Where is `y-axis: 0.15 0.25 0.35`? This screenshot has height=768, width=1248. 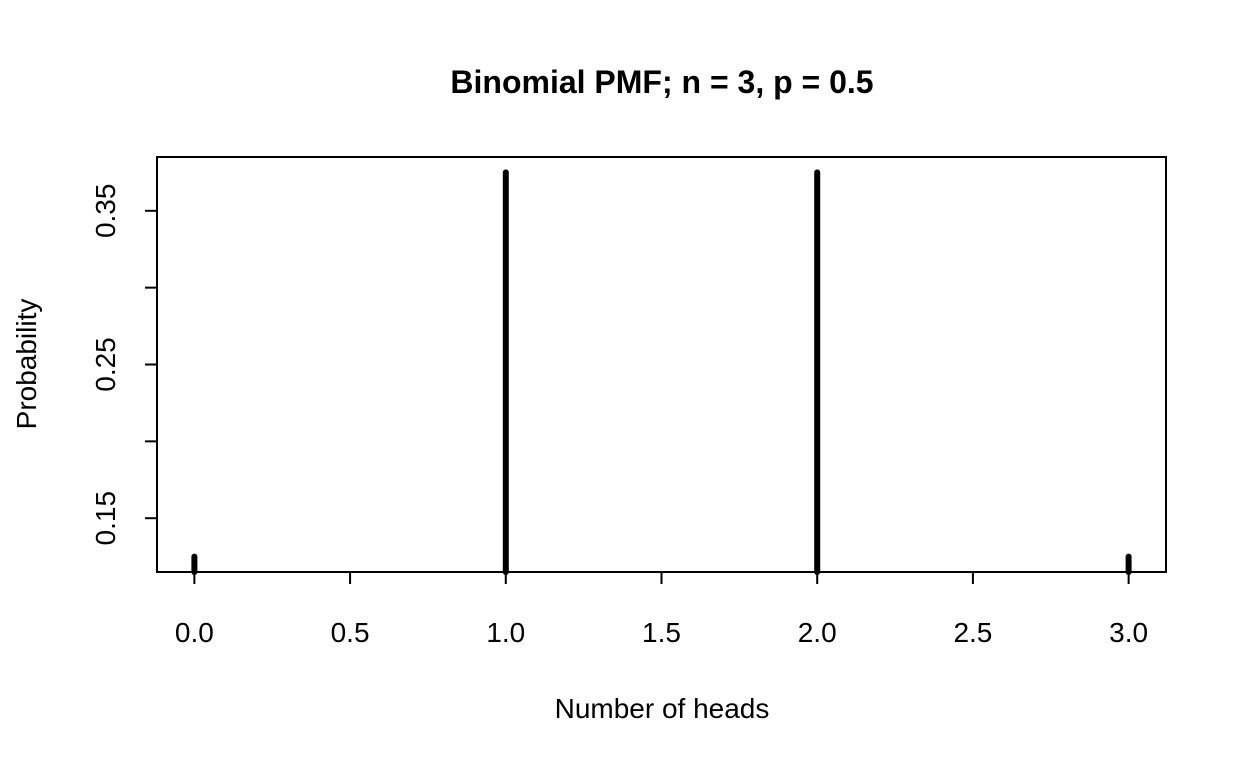 y-axis: 0.15 0.25 0.35 is located at coordinates (124, 365).